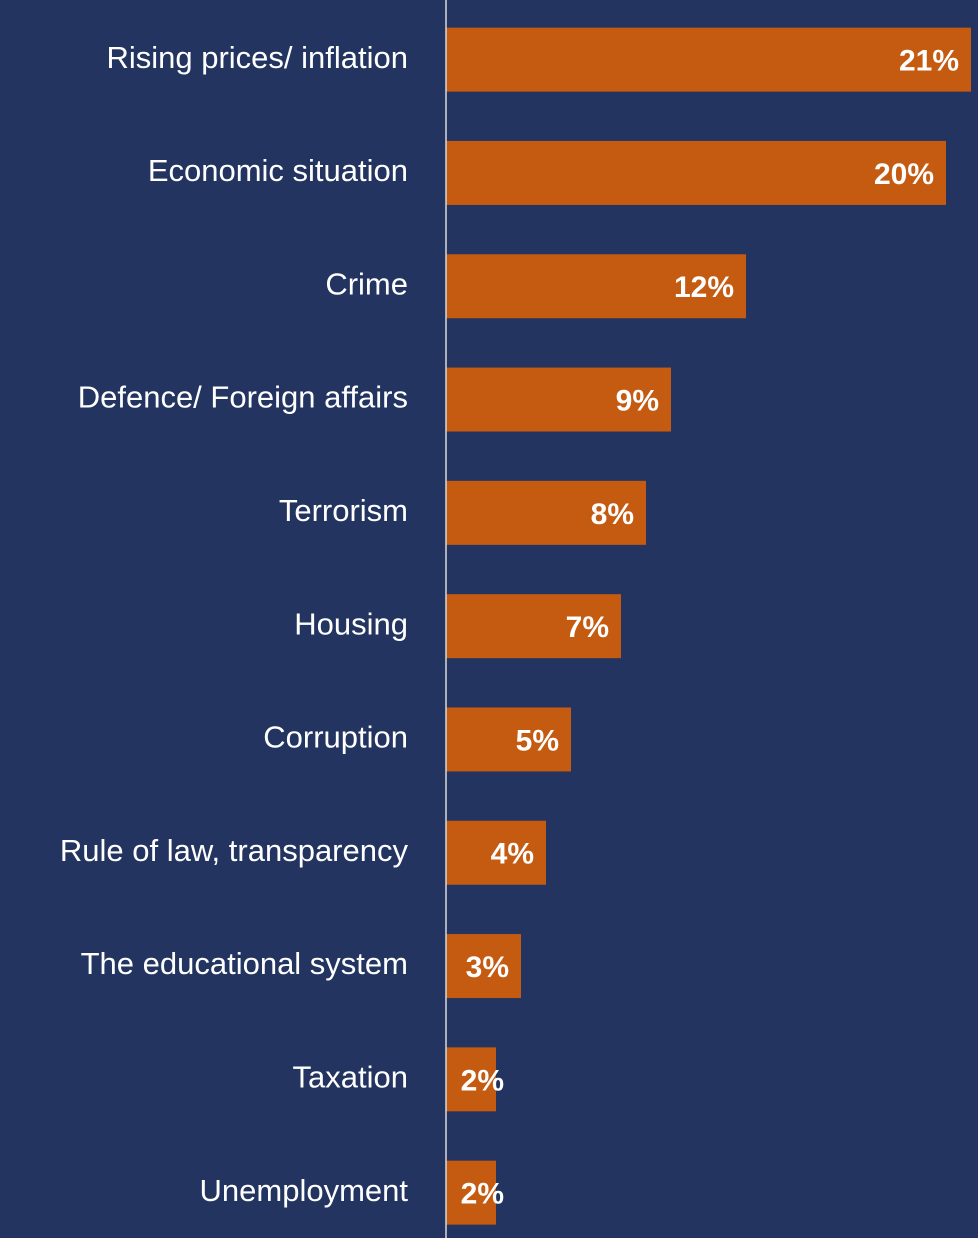 The height and width of the screenshot is (1238, 978). What do you see at coordinates (487, 967) in the screenshot?
I see `value-label: 3%` at bounding box center [487, 967].